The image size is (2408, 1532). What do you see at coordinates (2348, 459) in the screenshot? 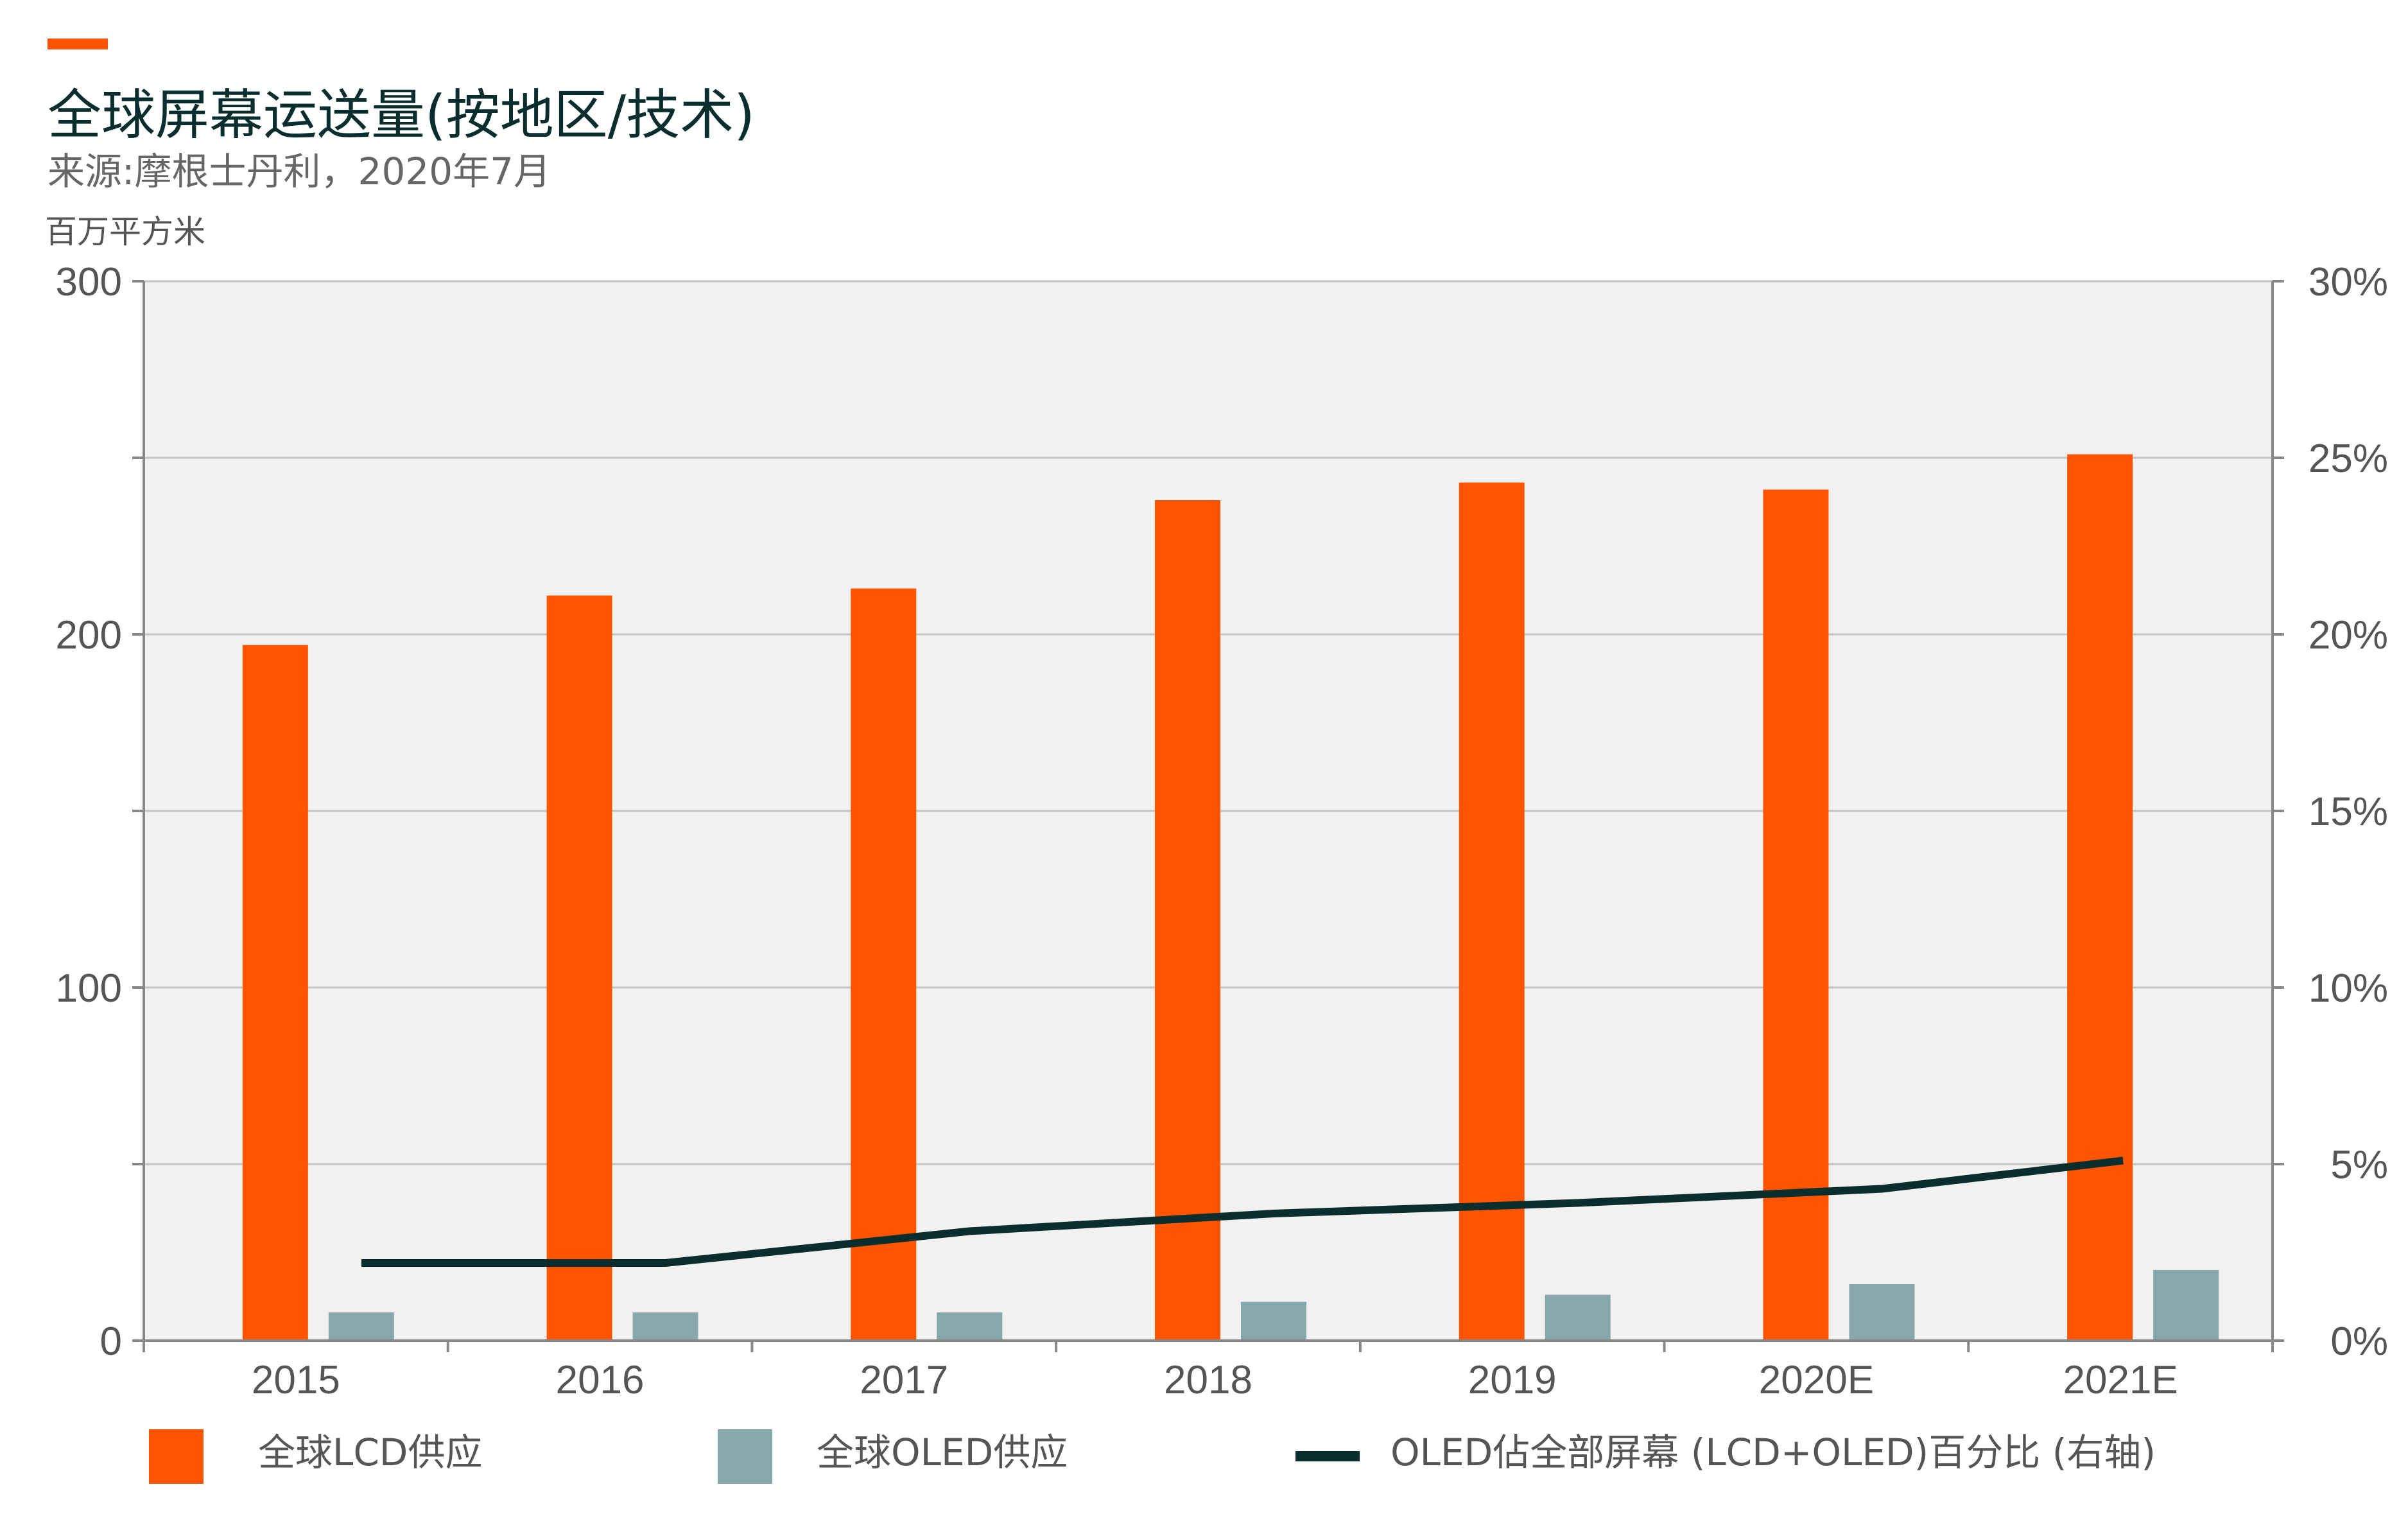
I see `y-right-tick-label: 25%` at bounding box center [2348, 459].